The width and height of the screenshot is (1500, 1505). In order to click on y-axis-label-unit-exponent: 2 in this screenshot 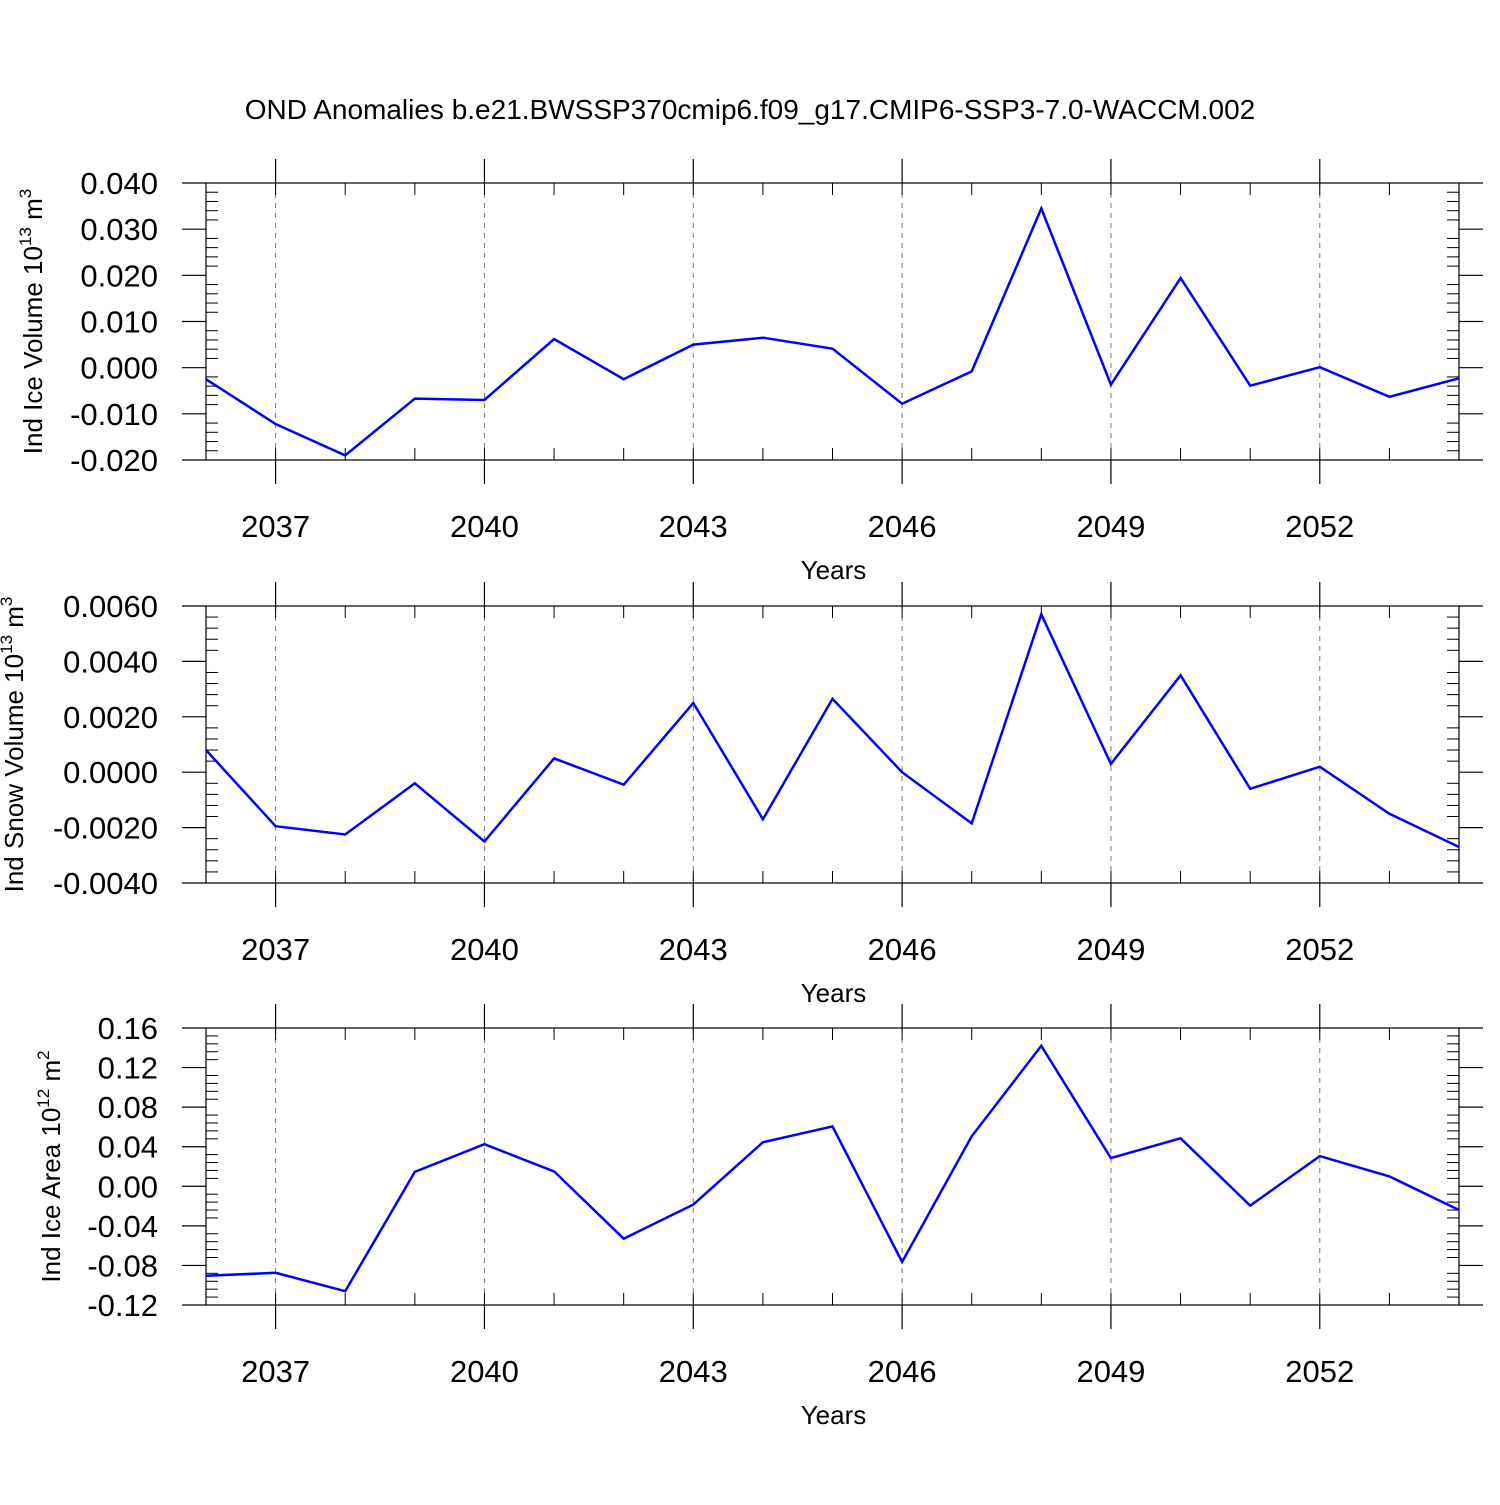, I will do `click(43, 1054)`.